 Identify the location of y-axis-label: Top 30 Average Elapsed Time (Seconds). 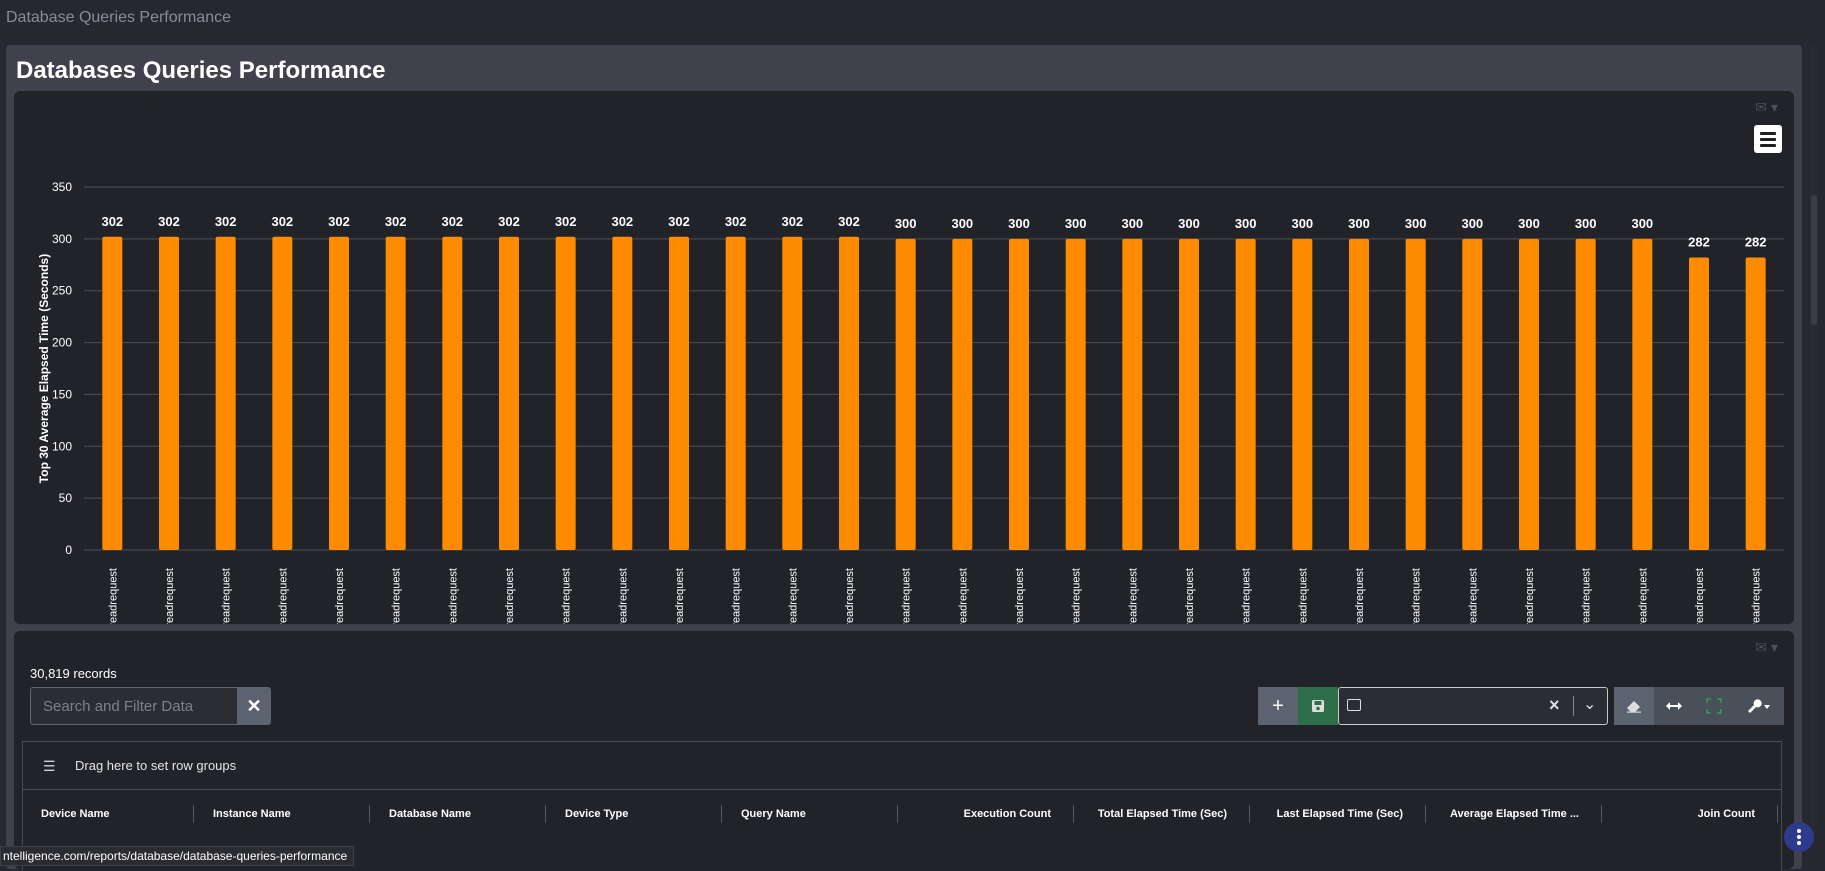
(44, 368).